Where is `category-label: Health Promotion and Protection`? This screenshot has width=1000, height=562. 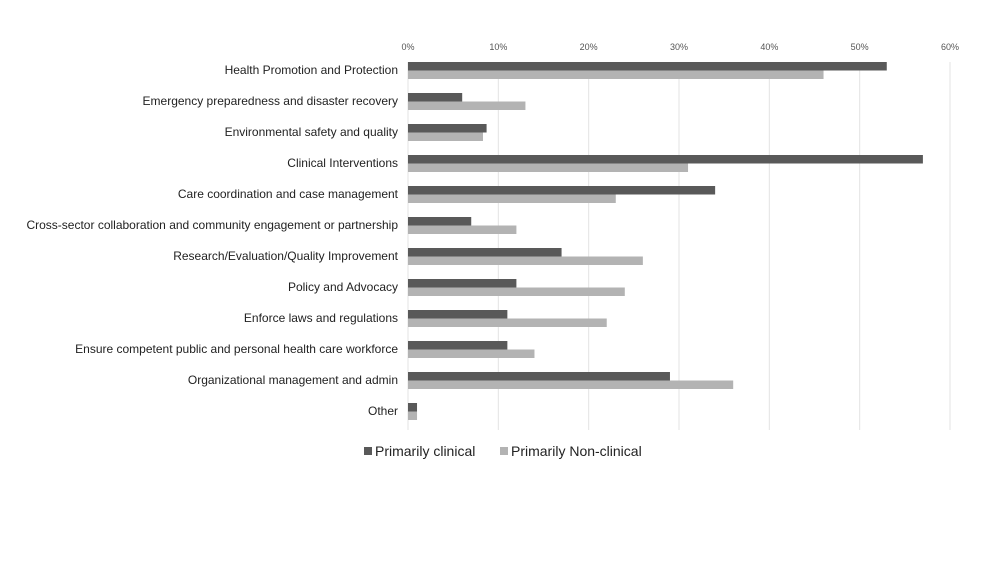 category-label: Health Promotion and Protection is located at coordinates (311, 70).